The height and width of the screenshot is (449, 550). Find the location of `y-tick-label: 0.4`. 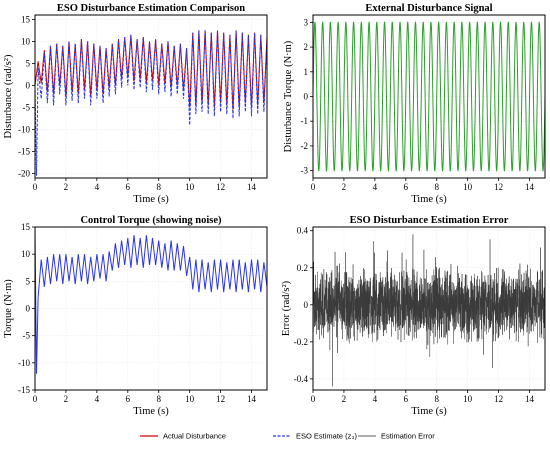

y-tick-label: 0.4 is located at coordinates (303, 231).